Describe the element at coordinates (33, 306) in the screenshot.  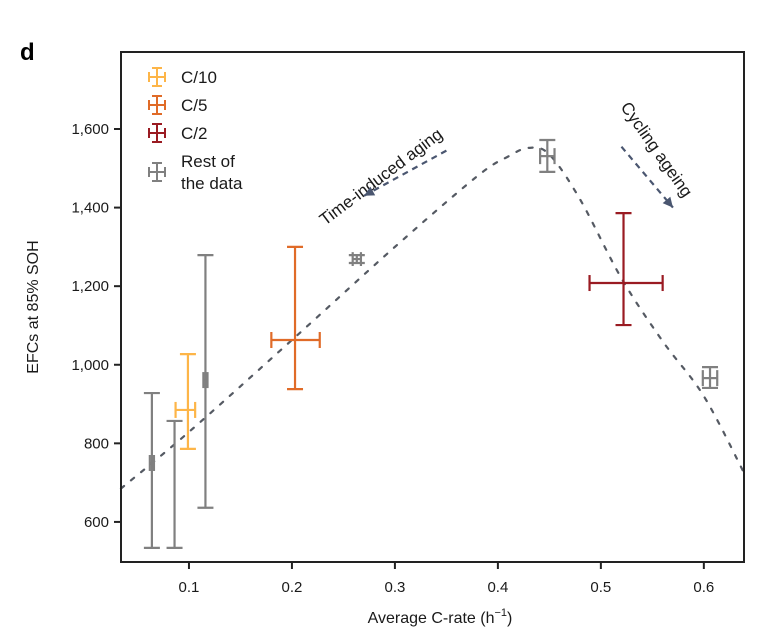
I see `y-axis-label: EFCs at 85% SOH` at that location.